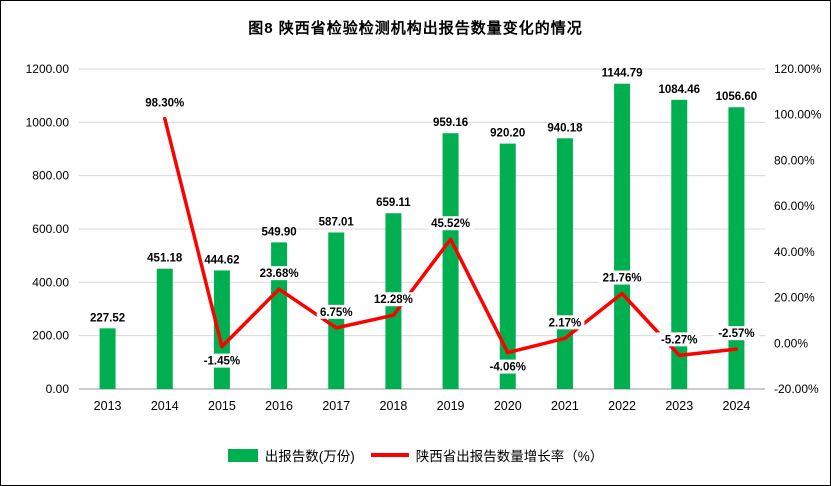 The image size is (831, 486). I want to click on line-value-label: 12.28%, so click(393, 300).